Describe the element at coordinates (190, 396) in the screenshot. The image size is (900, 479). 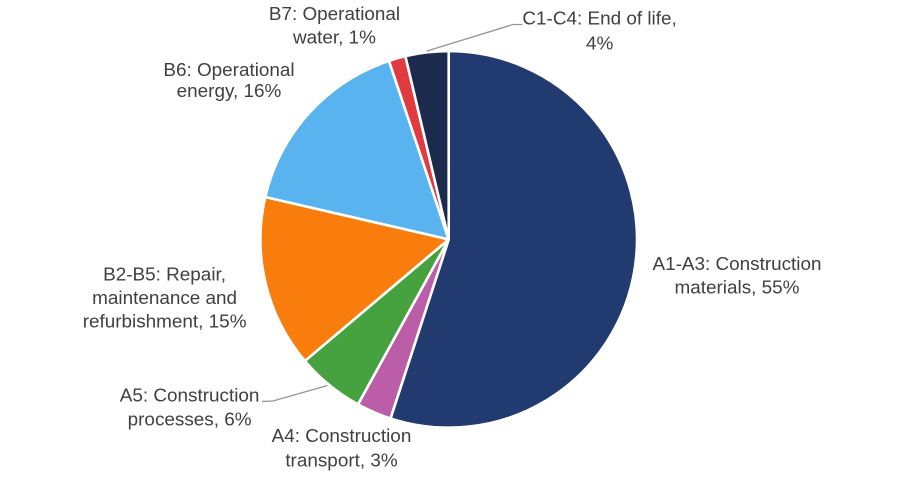
I see `svg-text: A5: Construction` at that location.